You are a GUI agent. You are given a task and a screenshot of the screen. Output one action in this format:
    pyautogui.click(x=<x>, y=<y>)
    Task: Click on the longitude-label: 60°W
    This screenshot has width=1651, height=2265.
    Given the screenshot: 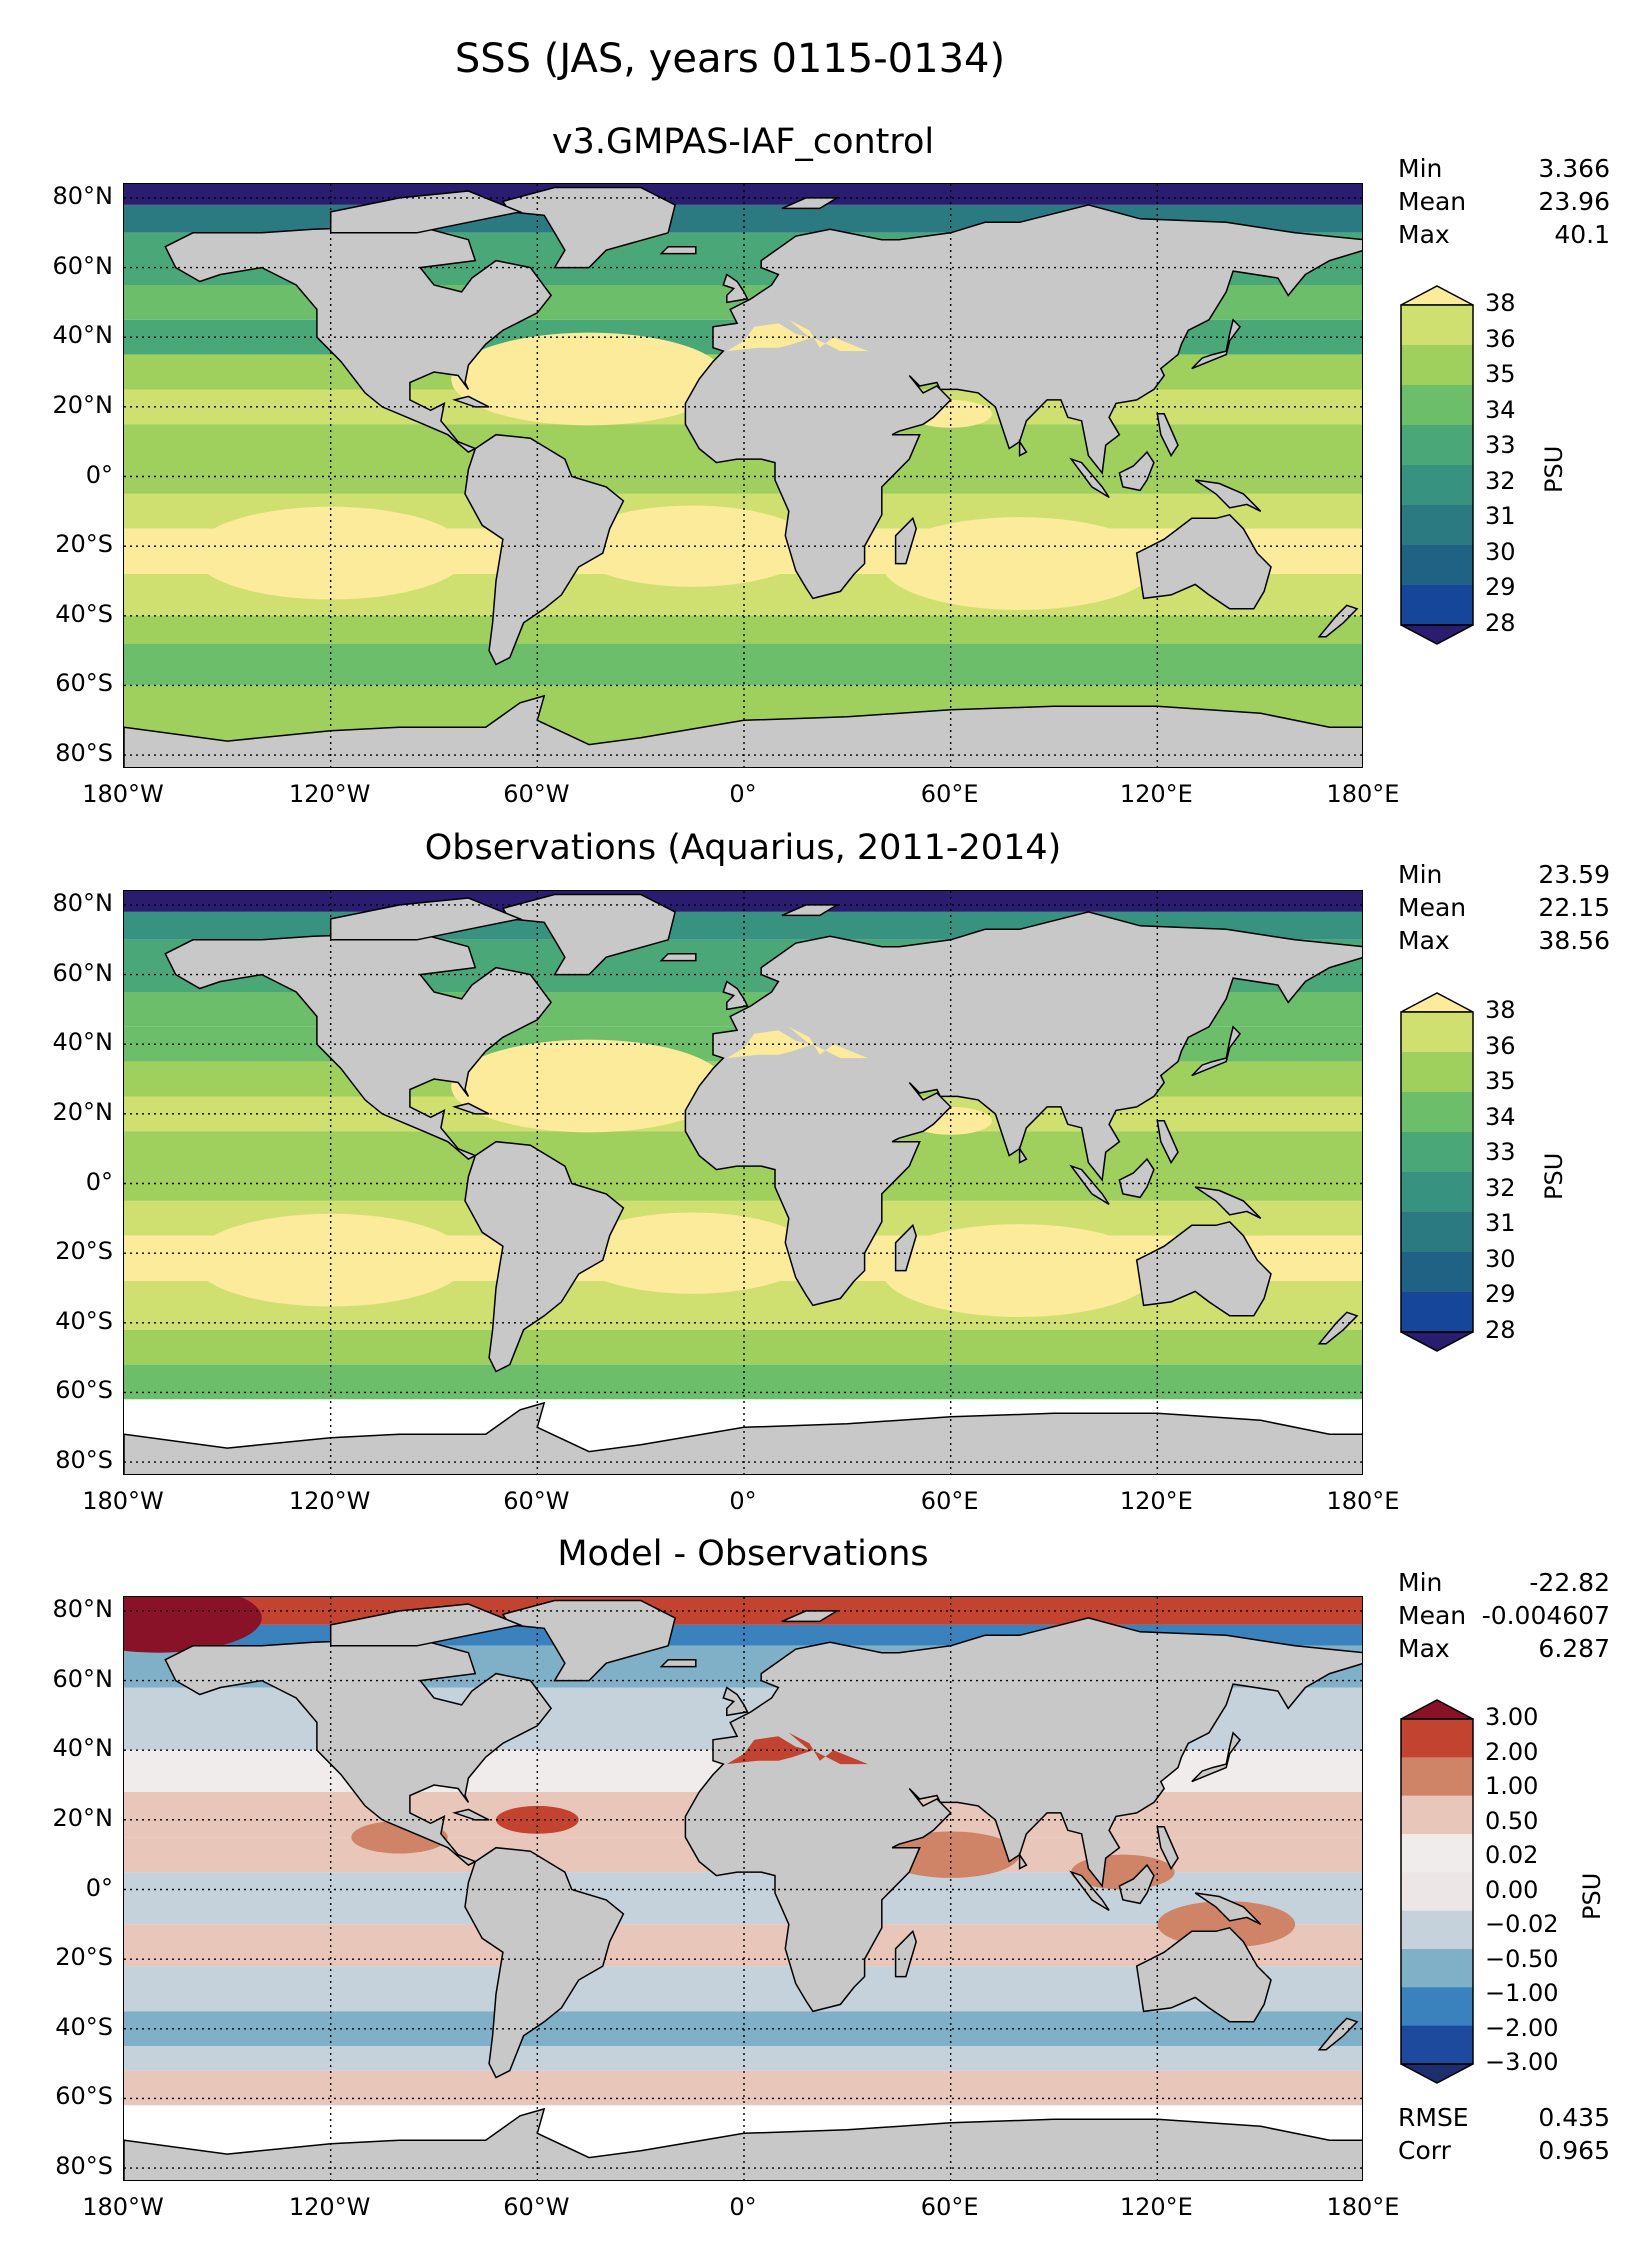 What is the action you would take?
    pyautogui.click(x=536, y=1501)
    